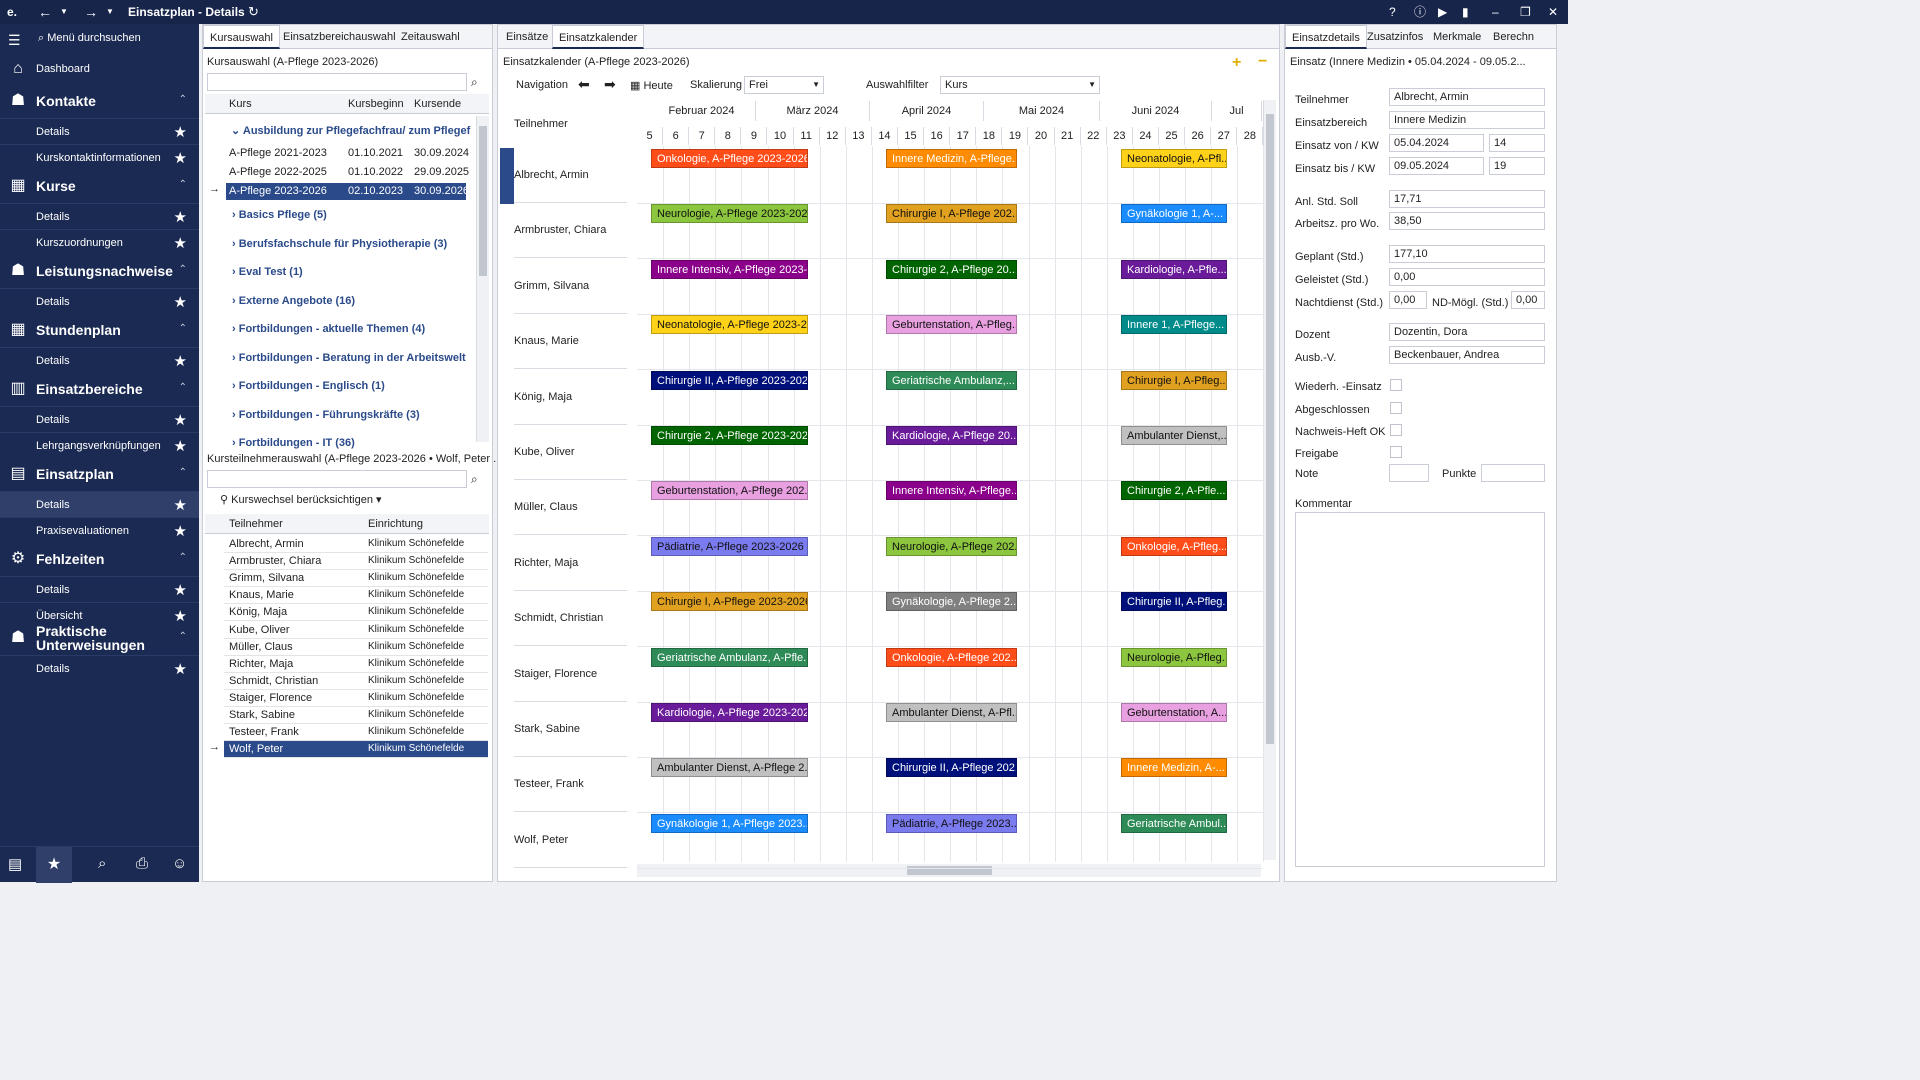 This screenshot has width=1920, height=1080. Describe the element at coordinates (356, 750) in the screenshot. I see `teilnehmer-row: Wolf, Peter Klinikum Schönefelde` at that location.